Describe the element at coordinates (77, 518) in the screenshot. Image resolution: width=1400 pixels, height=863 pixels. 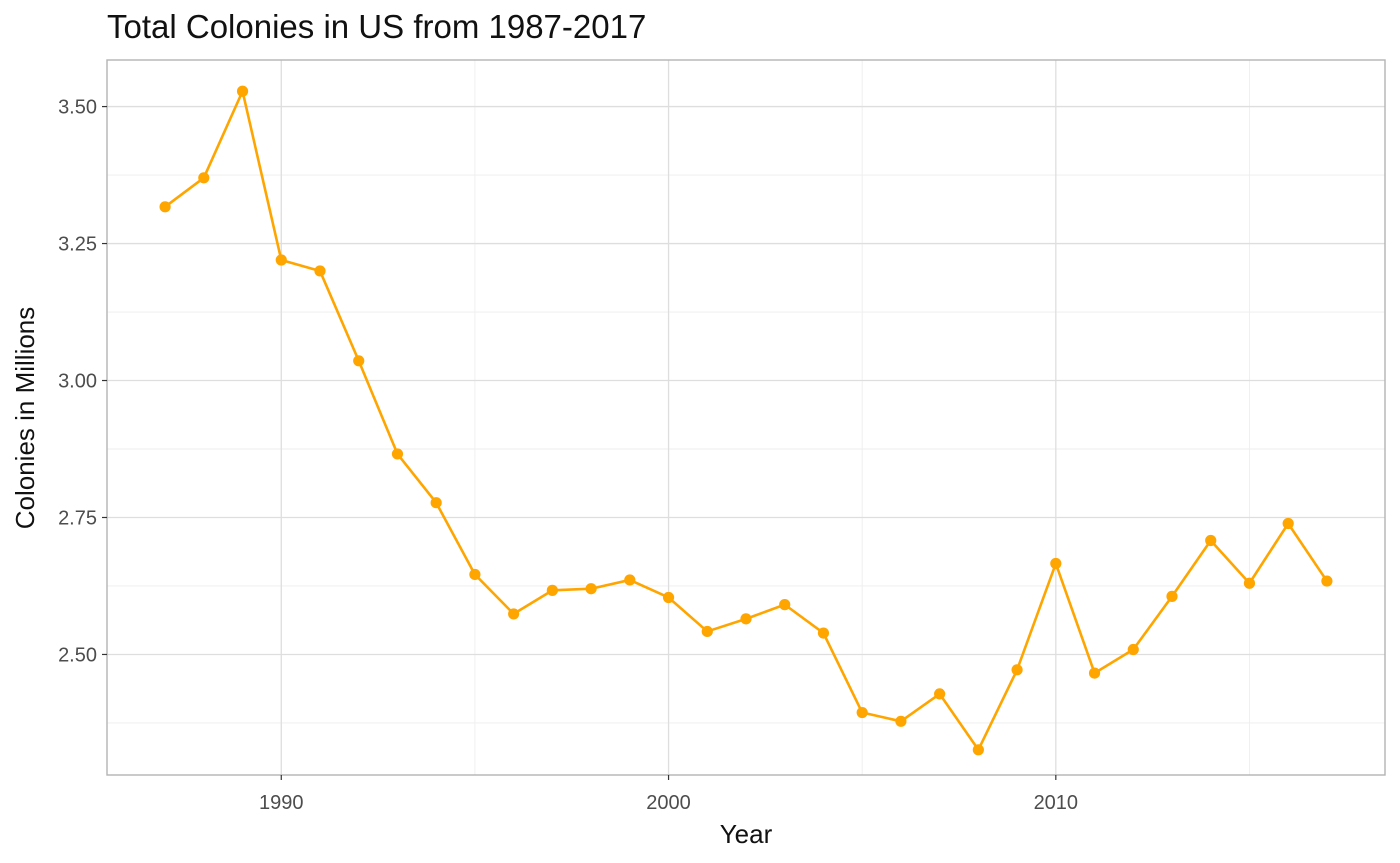
I see `y-tick-label: 2.75` at that location.